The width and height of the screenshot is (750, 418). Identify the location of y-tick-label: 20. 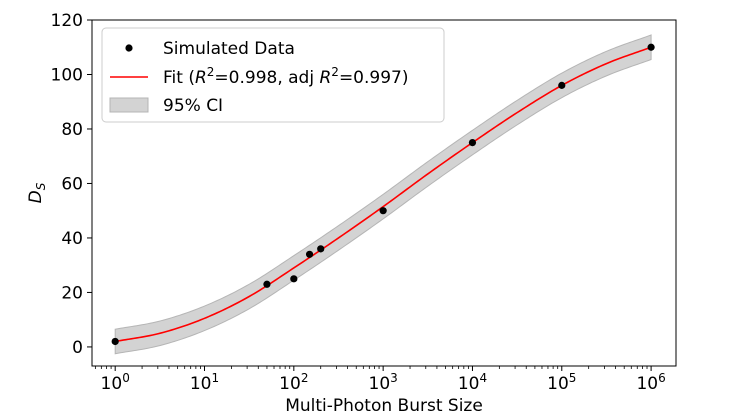
(72, 293).